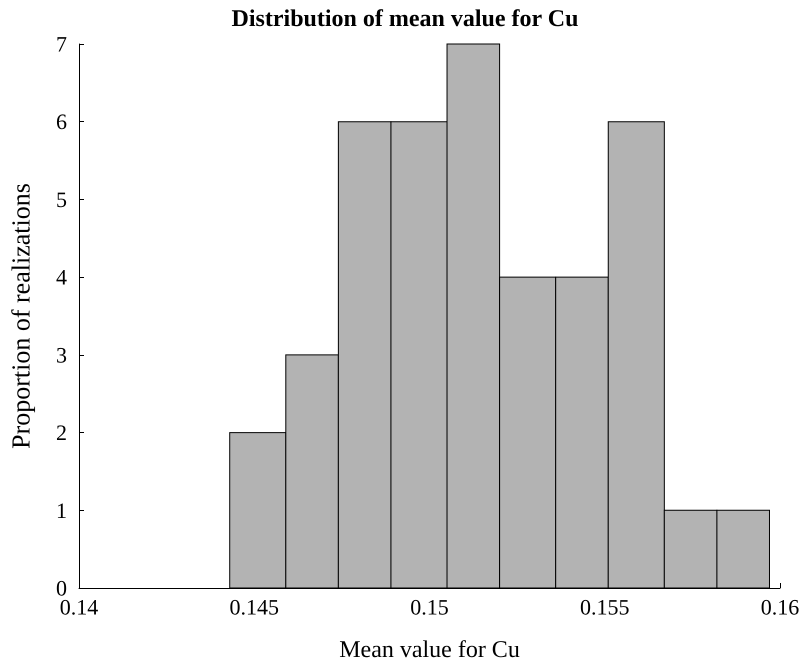 Image resolution: width=810 pixels, height=671 pixels. I want to click on y-tick-label: 1, so click(61, 510).